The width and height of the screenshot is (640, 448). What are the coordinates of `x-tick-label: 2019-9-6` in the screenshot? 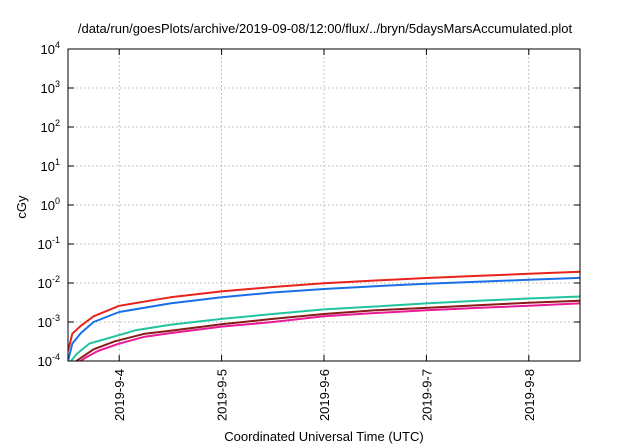 It's located at (324, 395).